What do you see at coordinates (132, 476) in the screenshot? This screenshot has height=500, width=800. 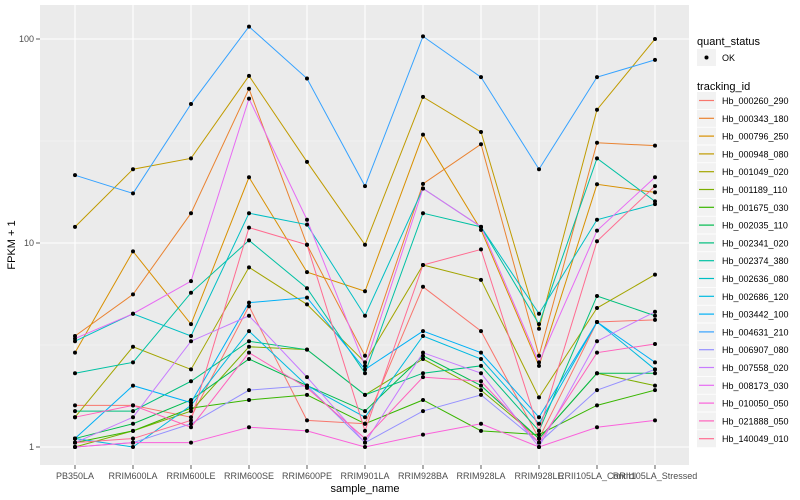 I see `x-tick-label: RRIM600LA` at bounding box center [132, 476].